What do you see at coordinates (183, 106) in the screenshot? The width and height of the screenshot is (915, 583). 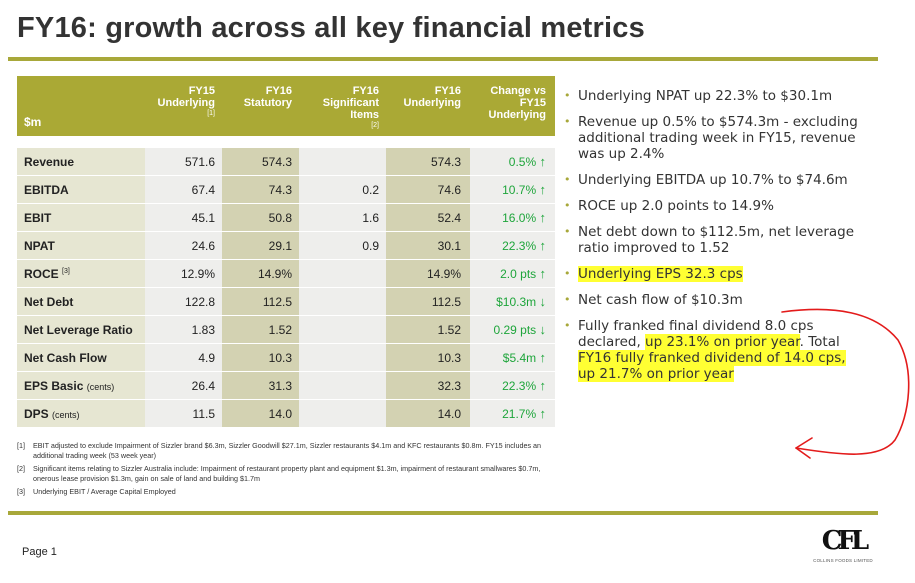 I see `col-header-fy15-underlying: FY15 Underlying [1]` at bounding box center [183, 106].